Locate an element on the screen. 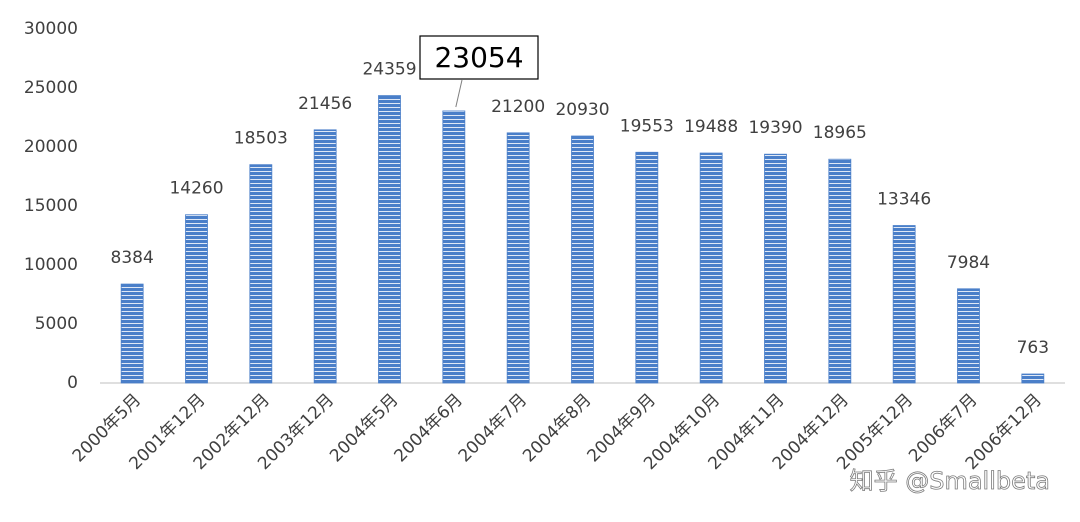  y-tick-label: 20000 is located at coordinates (51, 147).